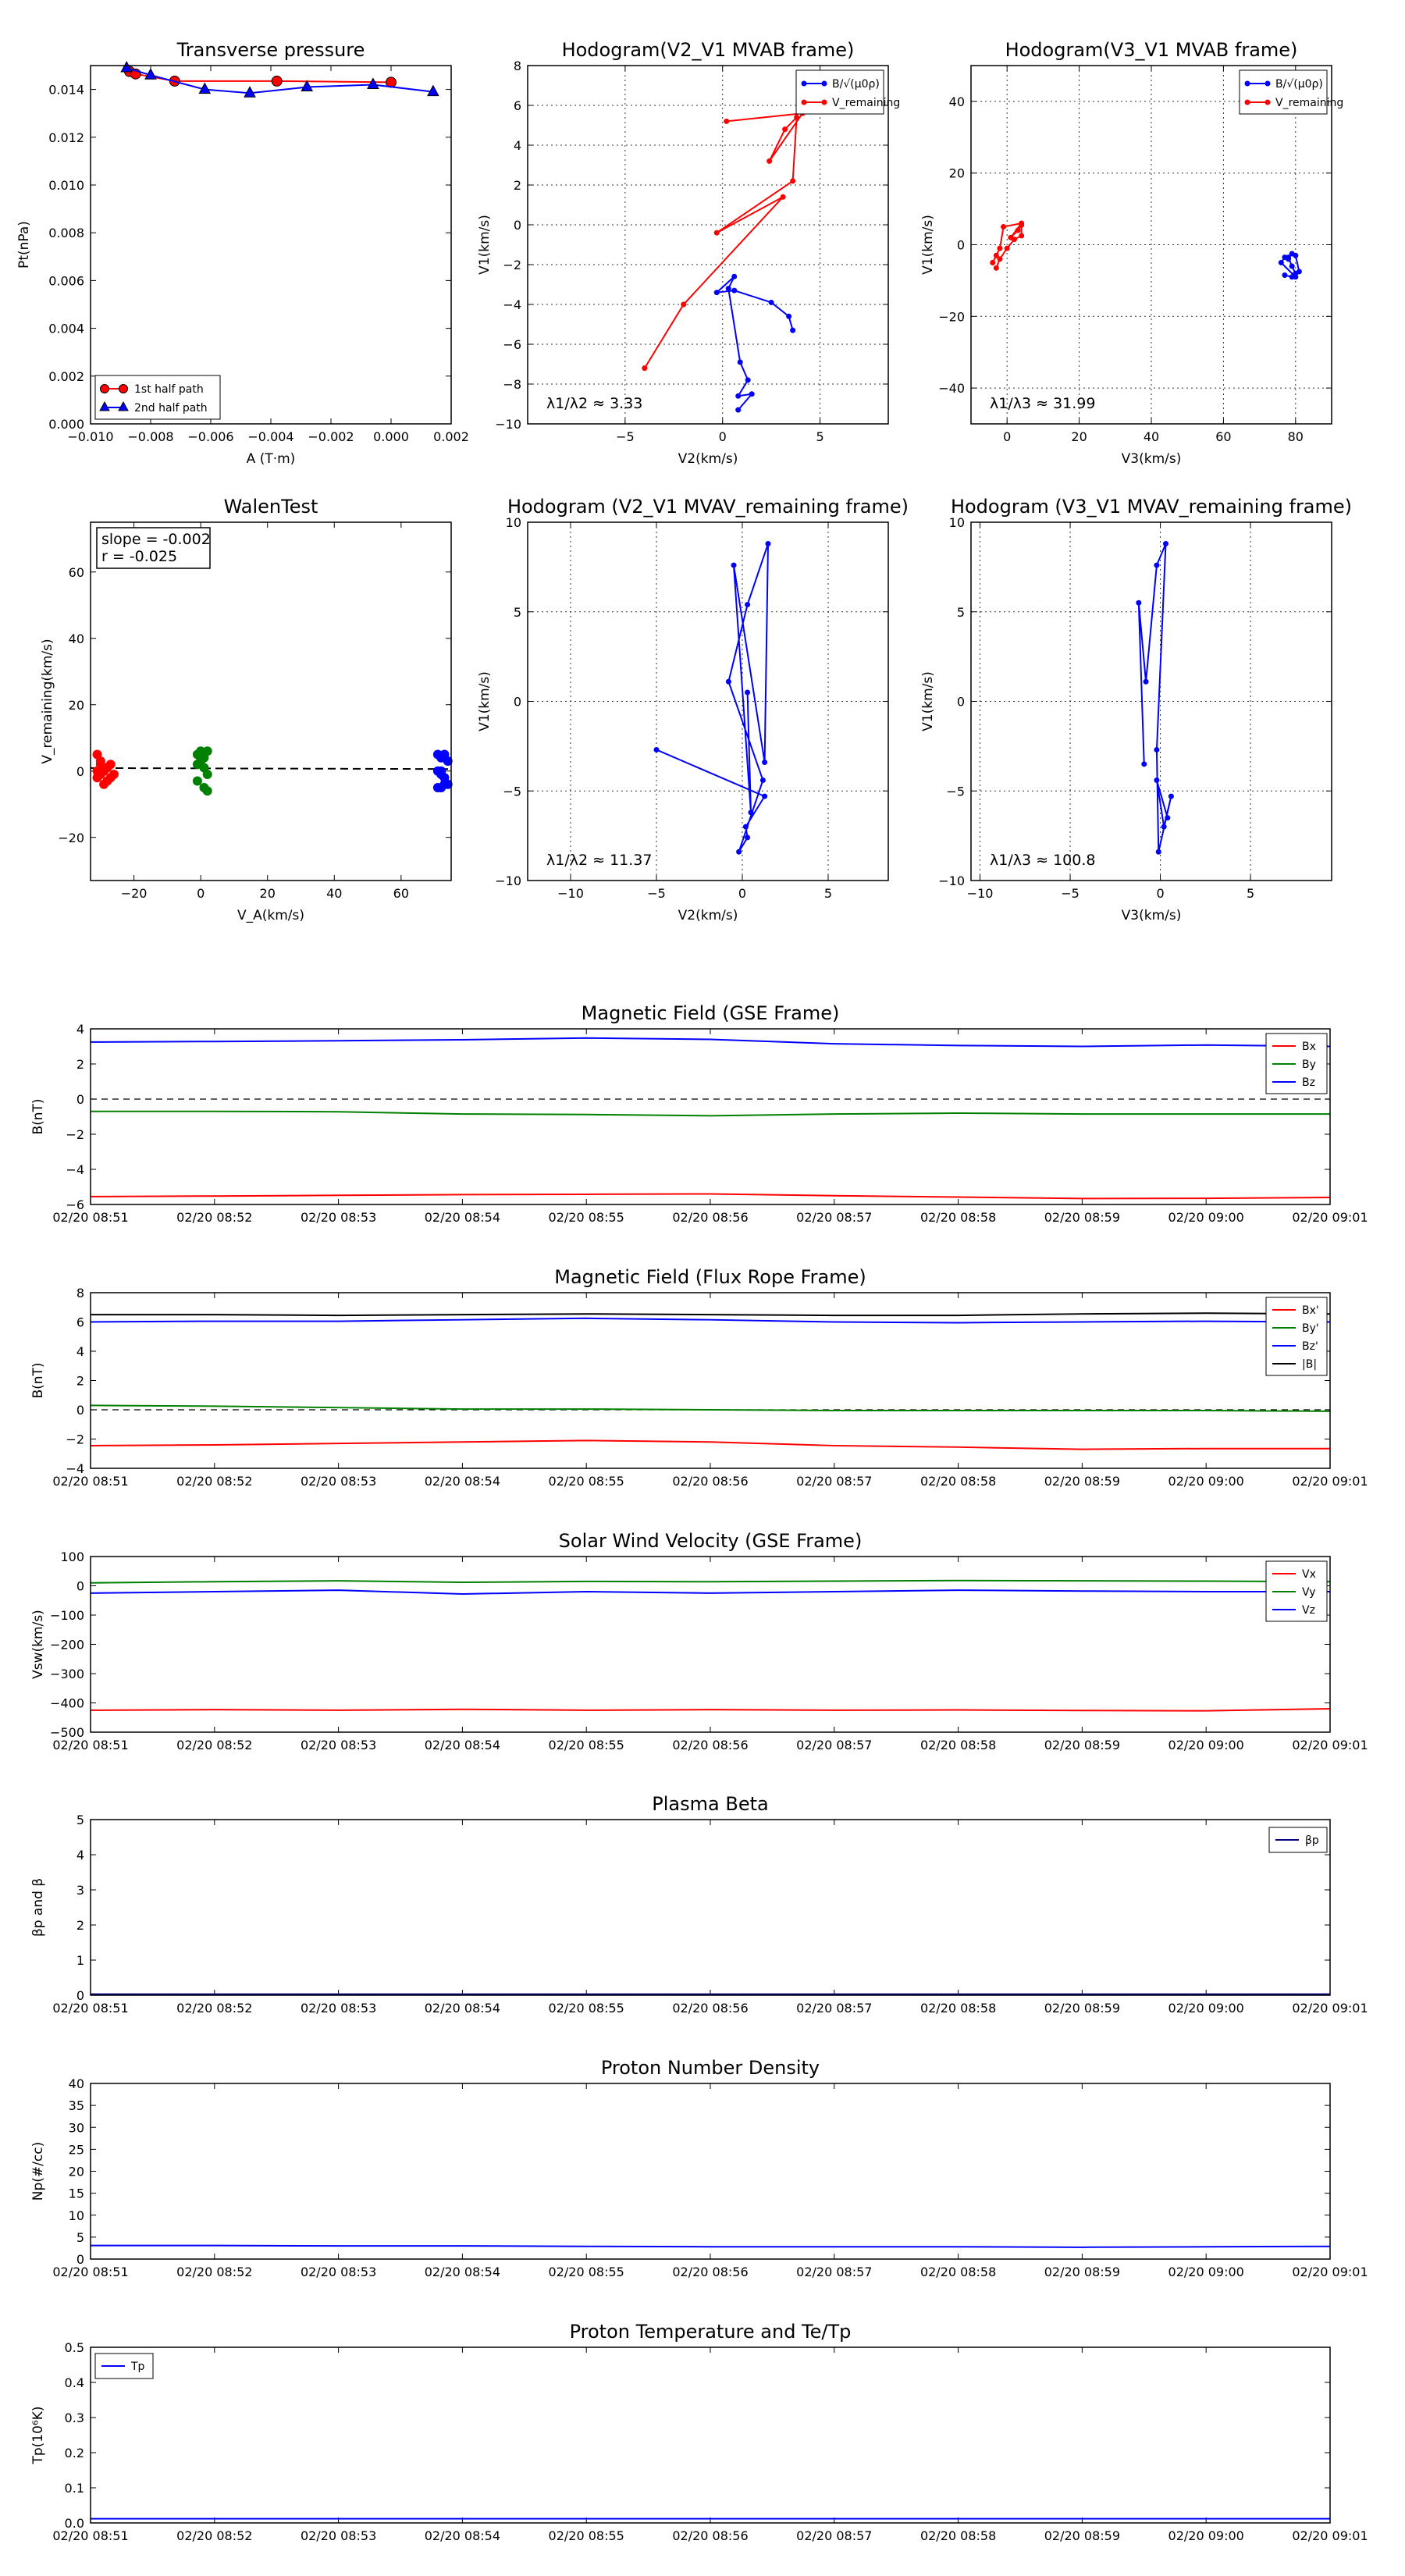 This screenshot has height=2576, width=1405. I want to click on x-tick-label: 0, so click(1160, 893).